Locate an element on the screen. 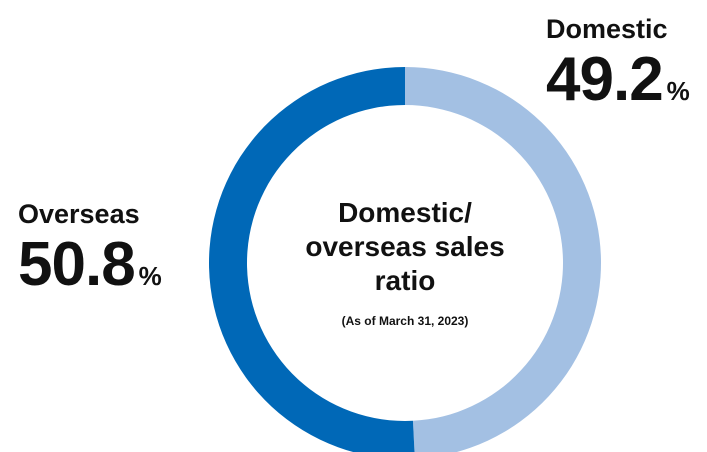 Image resolution: width=707 pixels, height=452 pixels. domestic-value: 49.2% is located at coordinates (618, 80).